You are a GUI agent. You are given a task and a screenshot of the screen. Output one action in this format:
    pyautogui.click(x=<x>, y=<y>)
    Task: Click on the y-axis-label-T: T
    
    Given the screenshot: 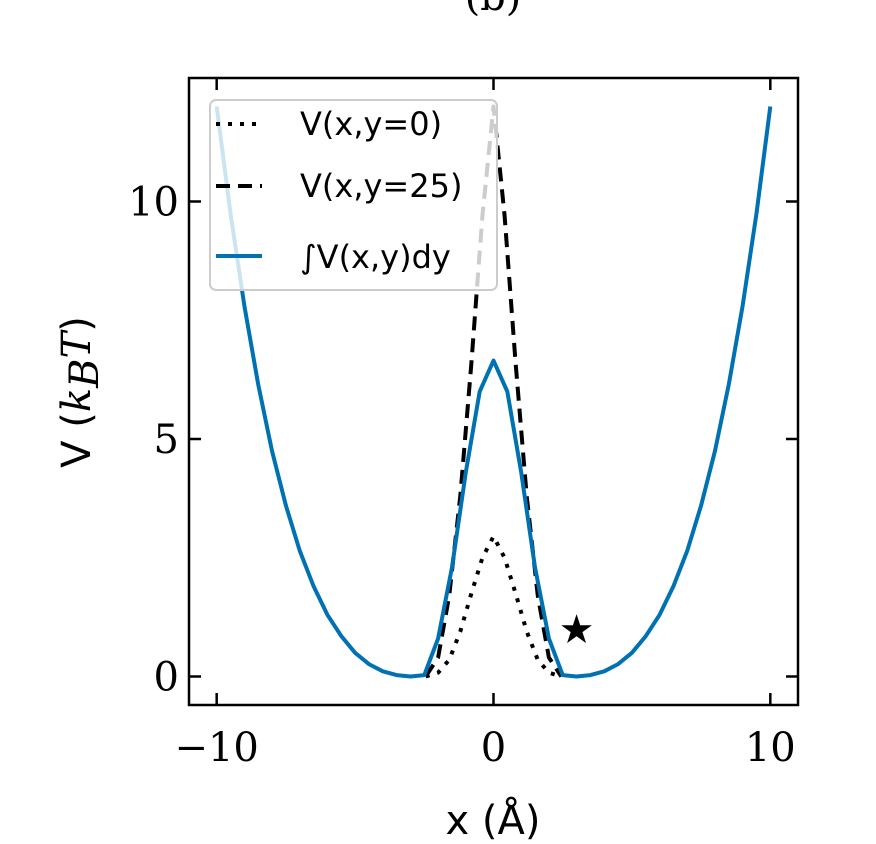 What is the action you would take?
    pyautogui.click(x=77, y=343)
    